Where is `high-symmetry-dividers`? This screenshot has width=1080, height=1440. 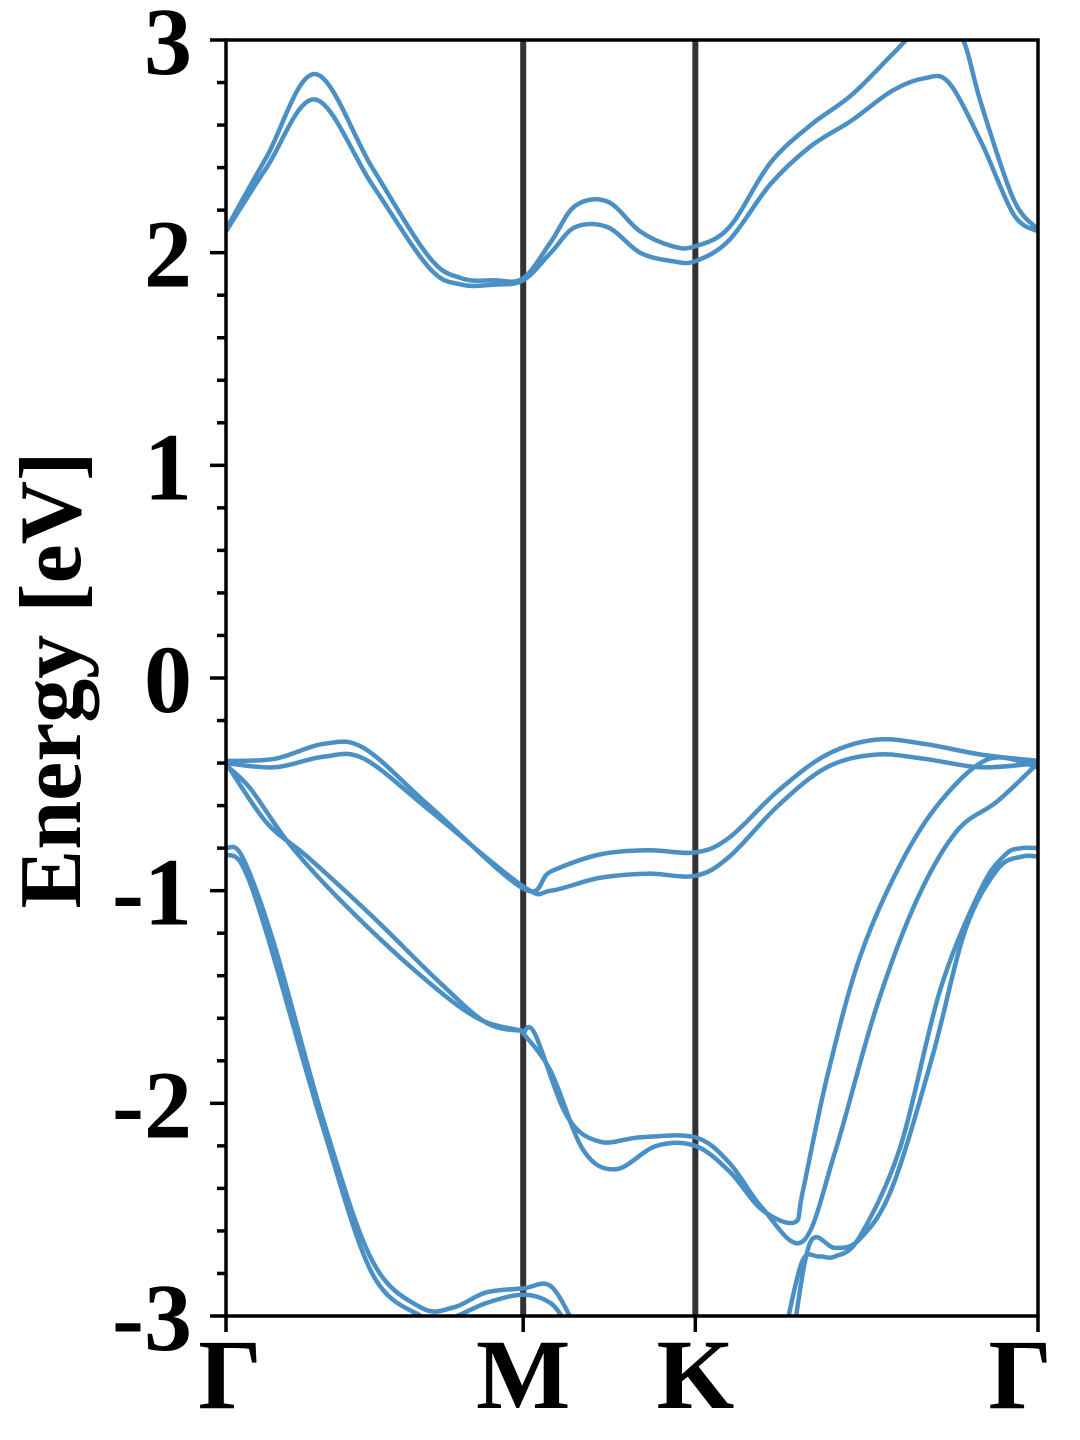
high-symmetry-dividers is located at coordinates (609, 678).